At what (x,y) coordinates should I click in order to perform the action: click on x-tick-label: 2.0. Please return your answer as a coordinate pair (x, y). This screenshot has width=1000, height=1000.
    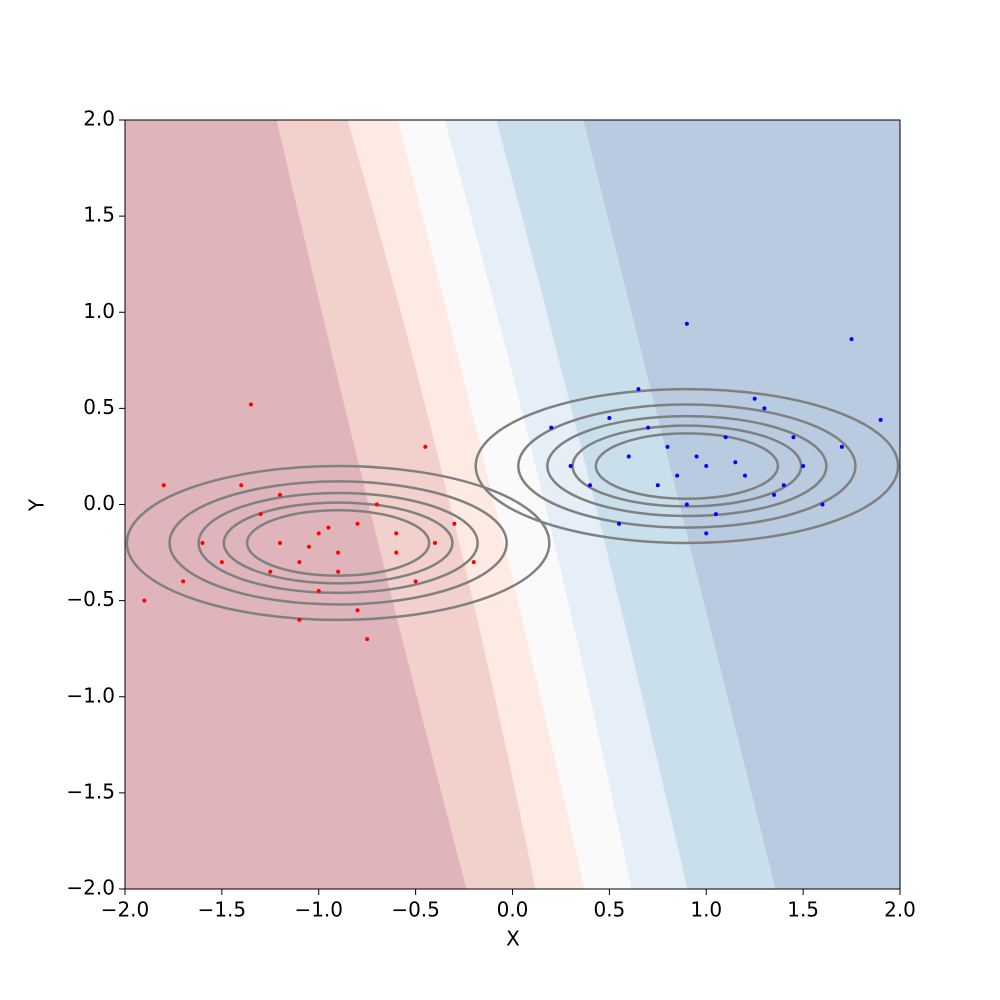
    Looking at the image, I should click on (900, 910).